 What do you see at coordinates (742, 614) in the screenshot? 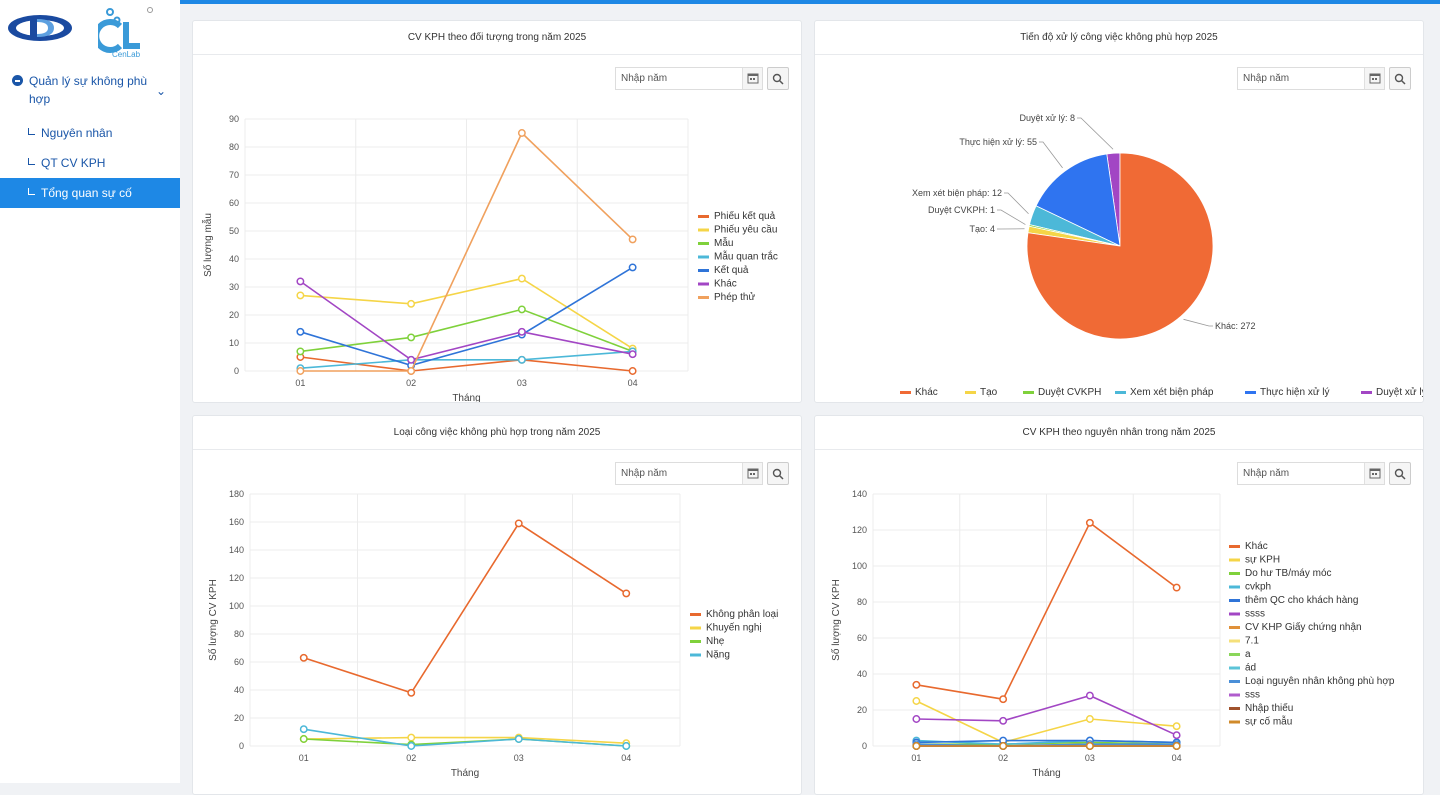
I see `legend-label: Không phân loại` at bounding box center [742, 614].